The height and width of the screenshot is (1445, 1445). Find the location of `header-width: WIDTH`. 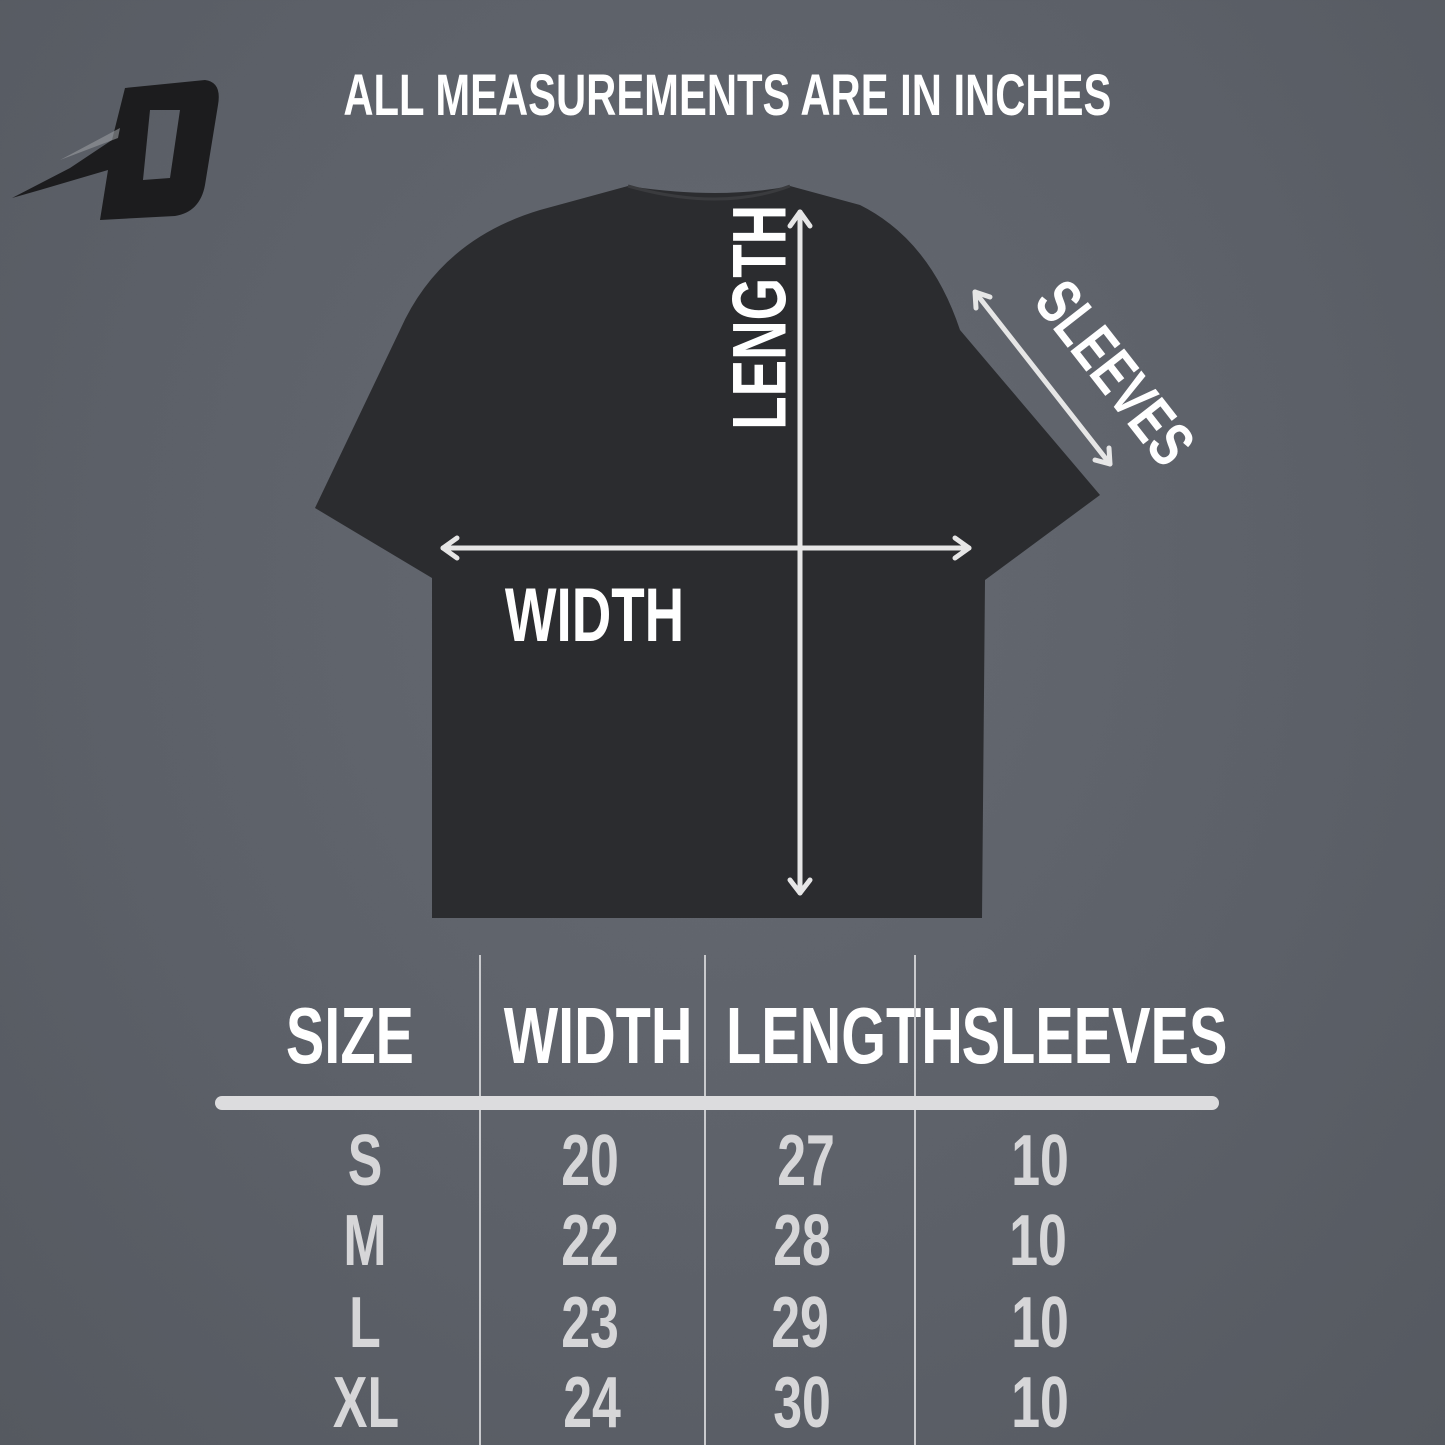

header-width: WIDTH is located at coordinates (598, 1035).